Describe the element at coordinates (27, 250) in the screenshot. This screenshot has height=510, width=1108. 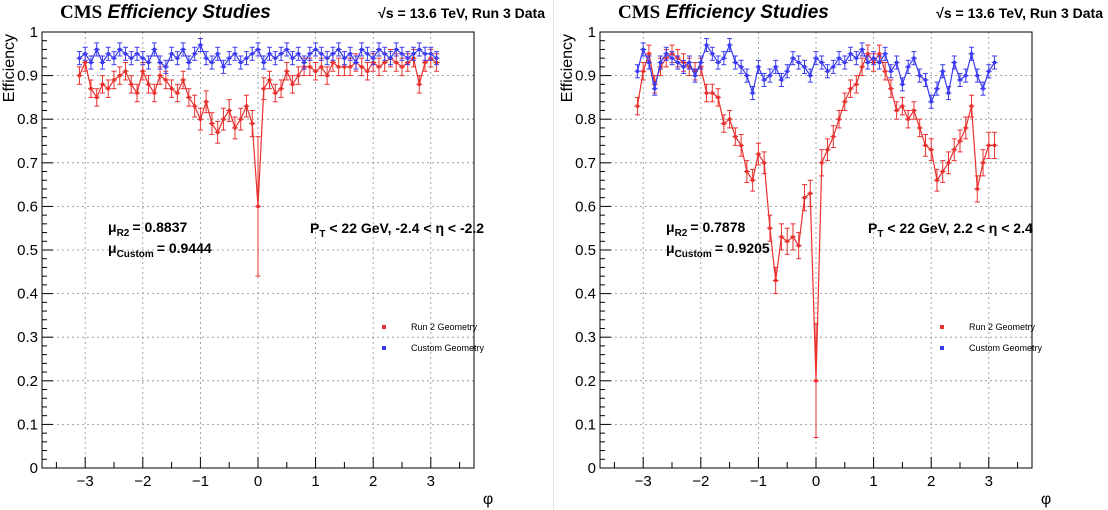
I see `y-tick-label: 0.5` at that location.